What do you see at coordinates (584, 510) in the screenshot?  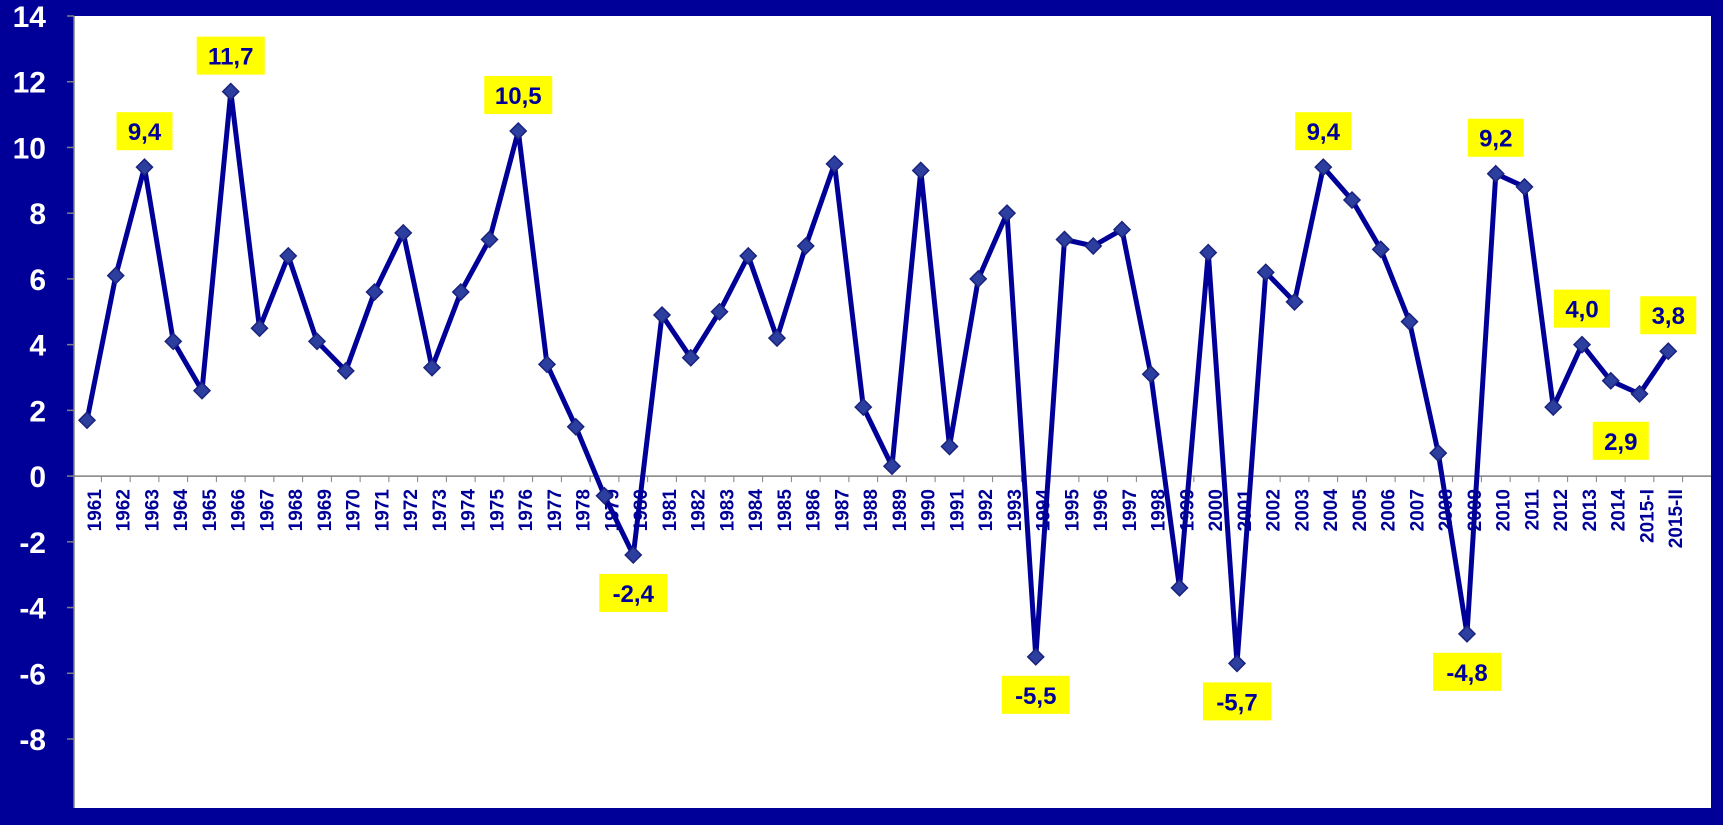 I see `x-tick-label: 1978` at bounding box center [584, 510].